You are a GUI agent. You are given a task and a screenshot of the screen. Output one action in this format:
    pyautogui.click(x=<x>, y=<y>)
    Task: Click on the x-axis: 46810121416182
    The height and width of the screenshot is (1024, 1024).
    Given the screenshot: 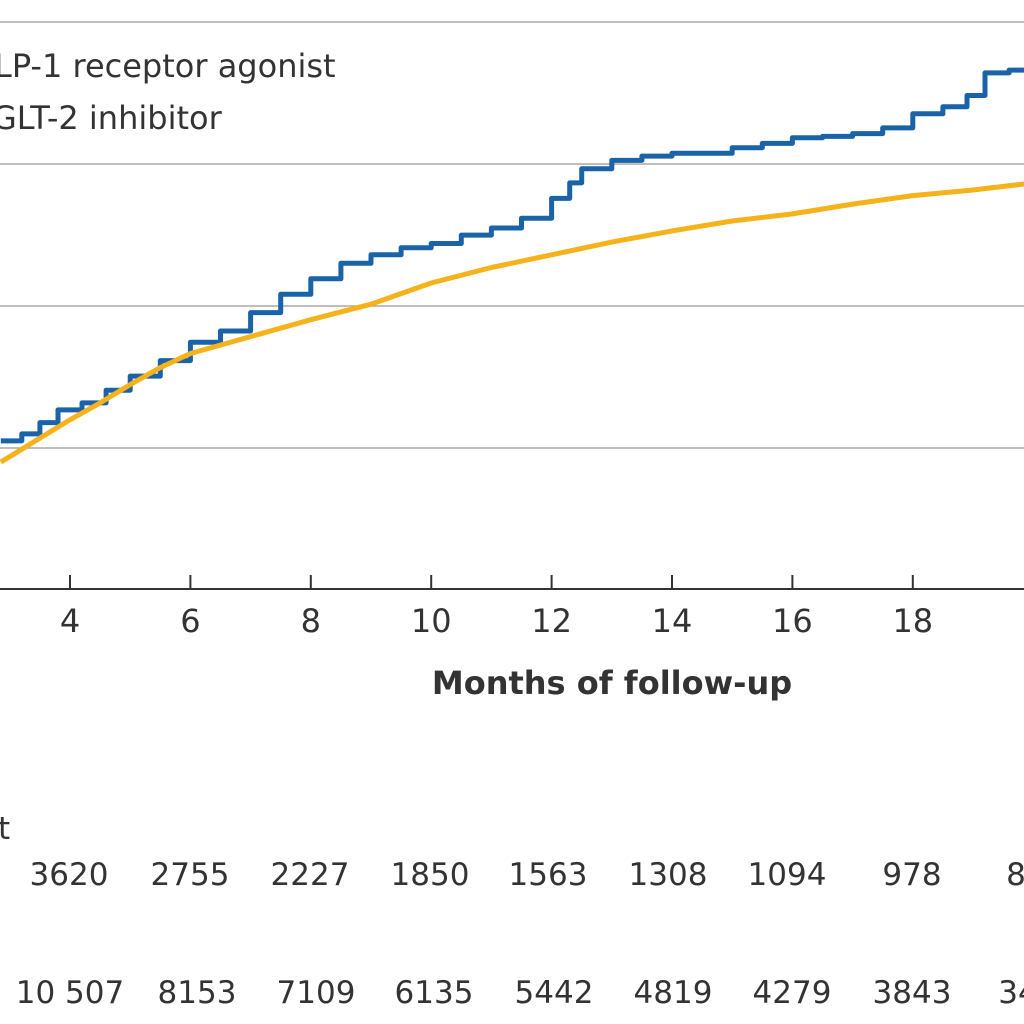 What is the action you would take?
    pyautogui.click(x=512, y=607)
    